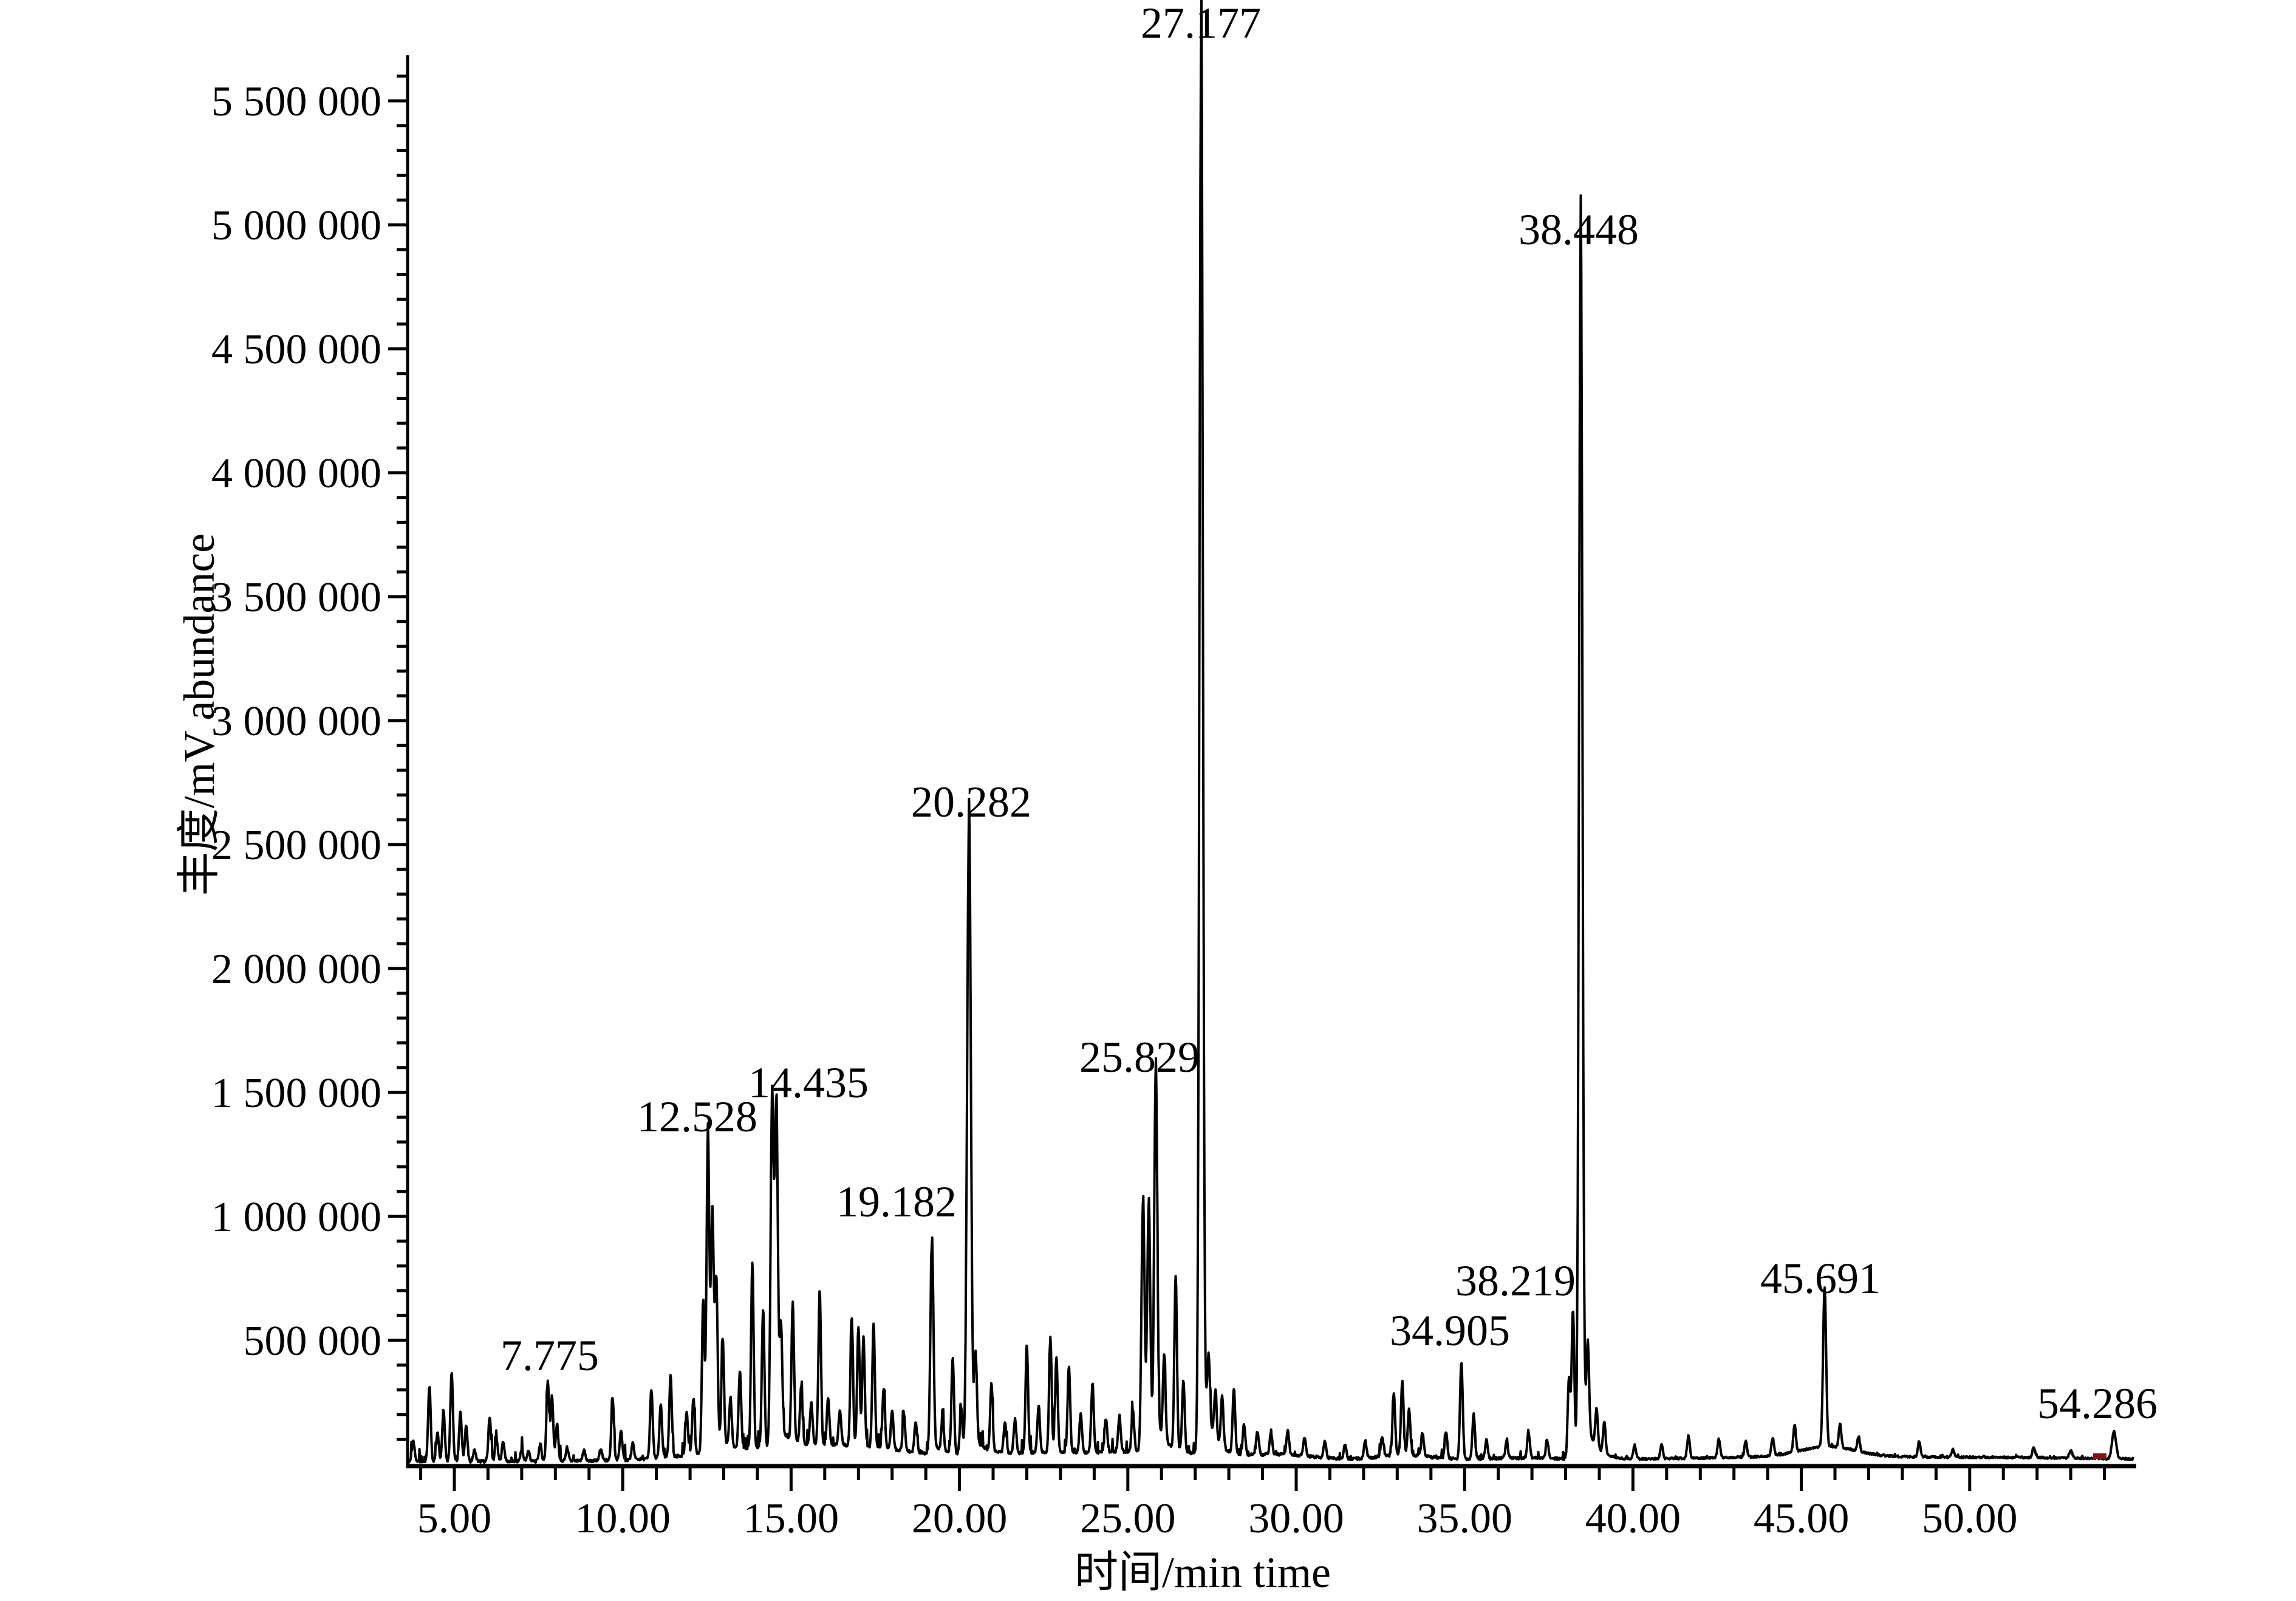  Describe the element at coordinates (296, 1093) in the screenshot. I see `y-tick-label: 1 500 000` at that location.